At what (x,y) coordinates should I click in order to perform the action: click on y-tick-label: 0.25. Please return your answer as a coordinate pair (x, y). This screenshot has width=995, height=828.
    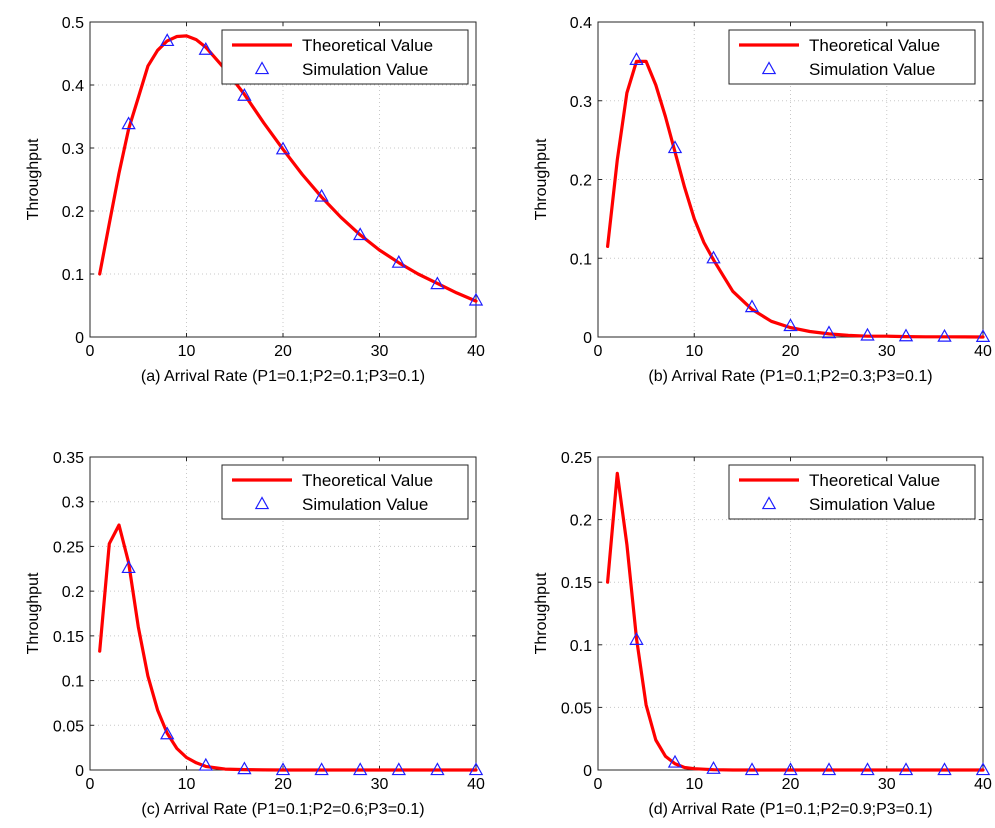
    Looking at the image, I should click on (68, 547).